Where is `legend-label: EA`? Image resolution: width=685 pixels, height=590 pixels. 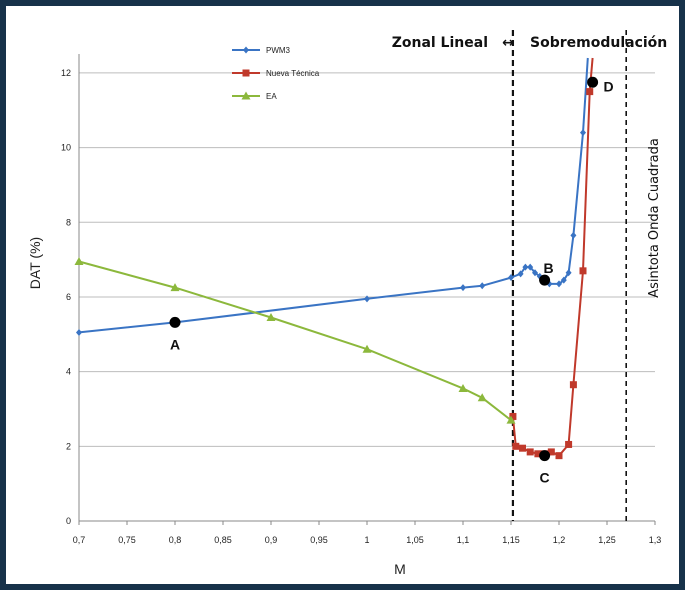 legend-label: EA is located at coordinates (271, 96).